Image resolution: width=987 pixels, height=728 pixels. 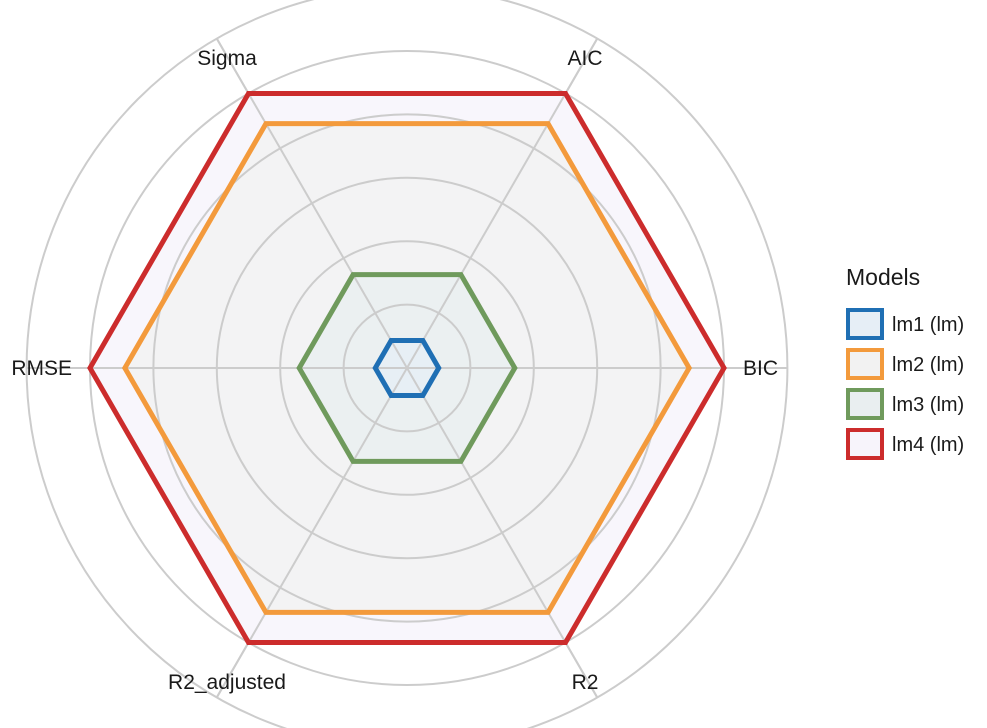 I want to click on legend-item-lm3: lm3 (lm), so click(x=905, y=404).